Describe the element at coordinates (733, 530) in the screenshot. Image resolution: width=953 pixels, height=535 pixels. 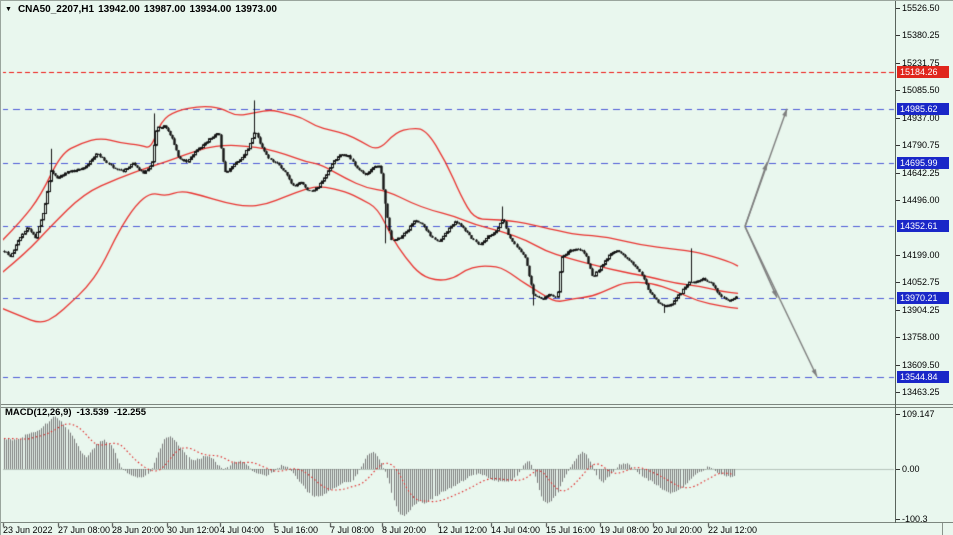
I see `time-axis-label: 22 Jul 12:00` at that location.